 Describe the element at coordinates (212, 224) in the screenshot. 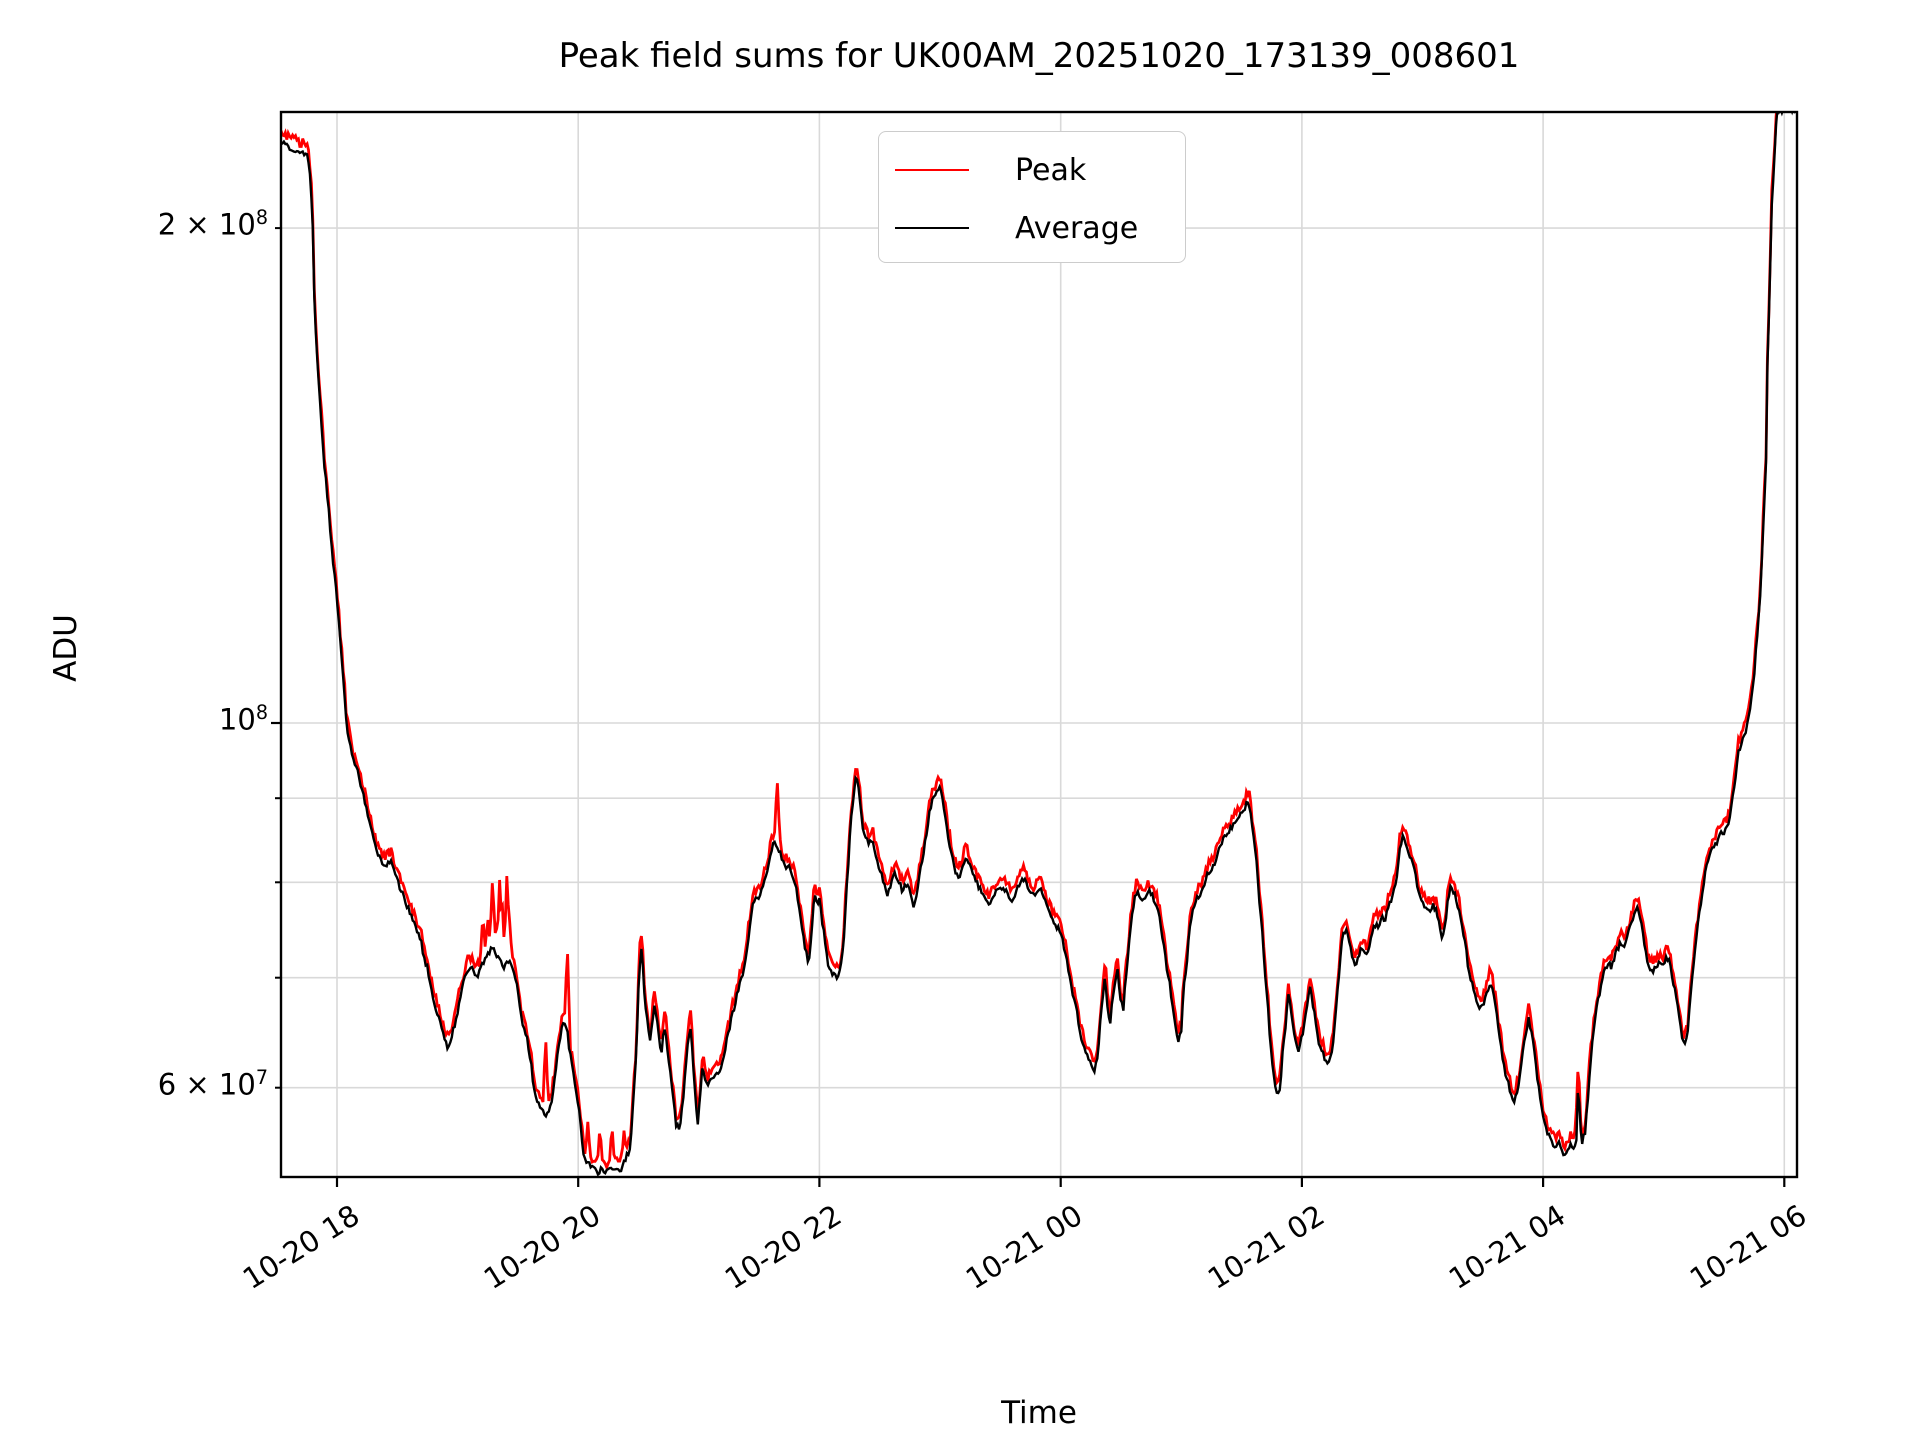

I see `y-tick-label: 2 × 108` at that location.